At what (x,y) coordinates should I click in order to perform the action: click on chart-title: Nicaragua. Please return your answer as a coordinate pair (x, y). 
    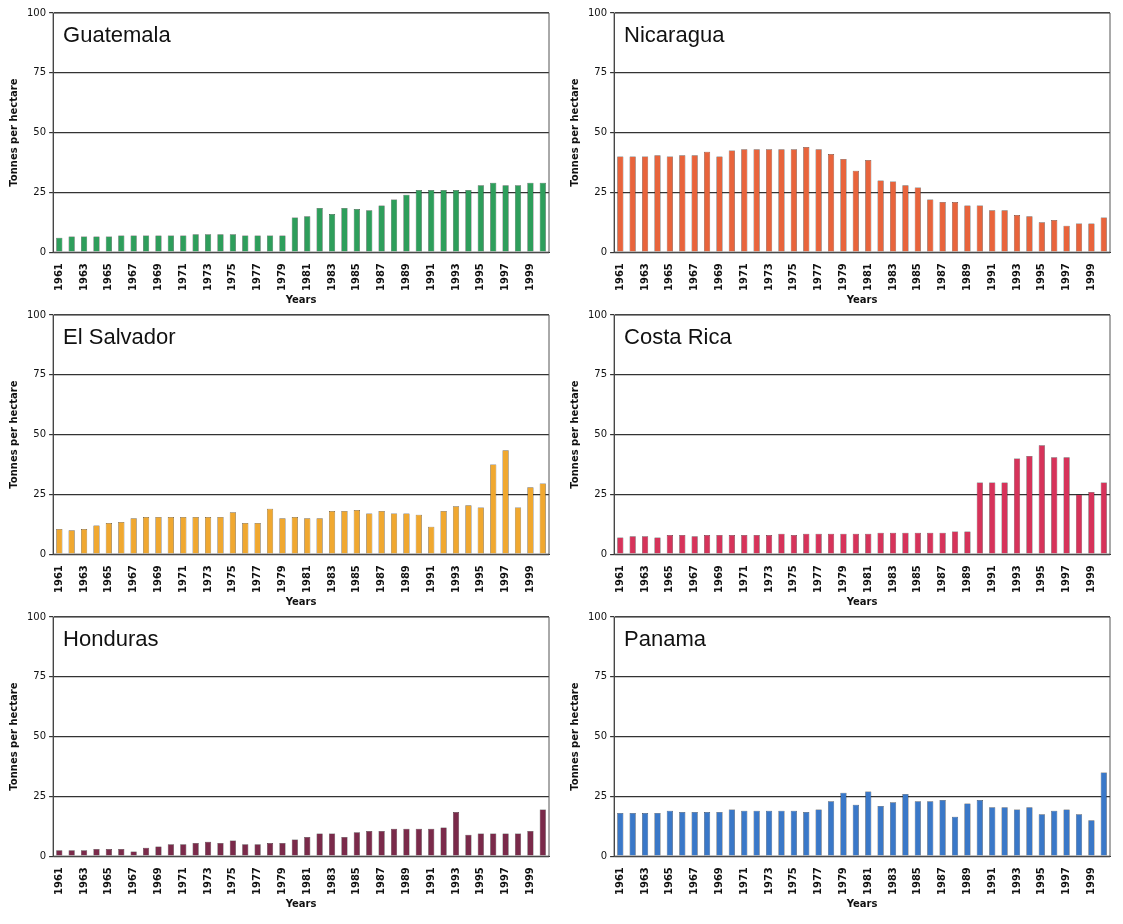
    Looking at the image, I should click on (675, 35).